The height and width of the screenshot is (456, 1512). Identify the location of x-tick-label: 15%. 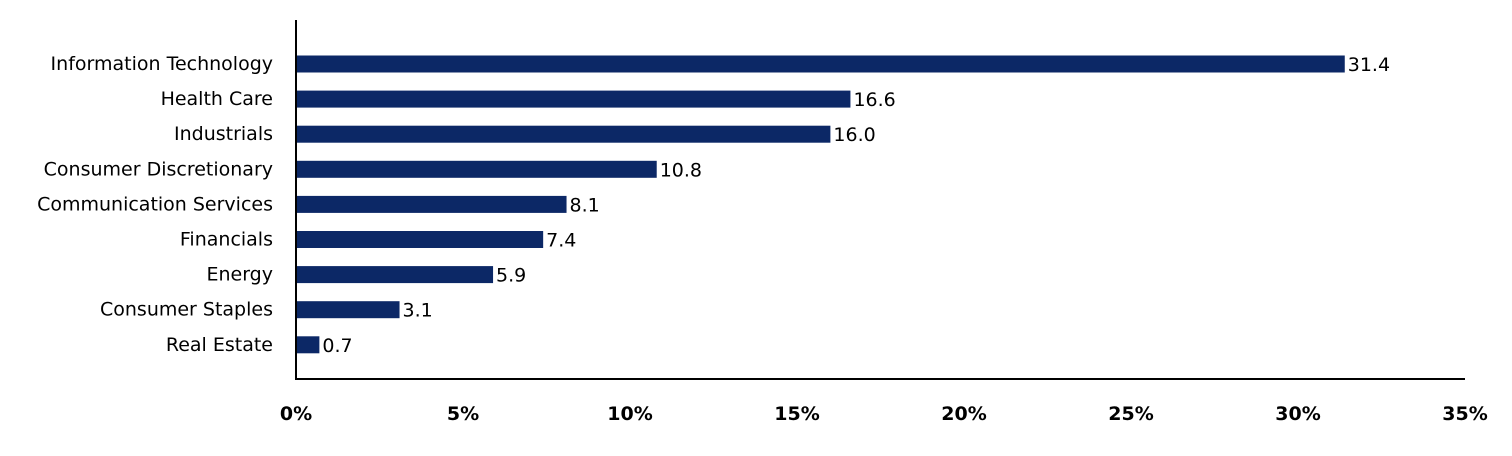
(796, 414).